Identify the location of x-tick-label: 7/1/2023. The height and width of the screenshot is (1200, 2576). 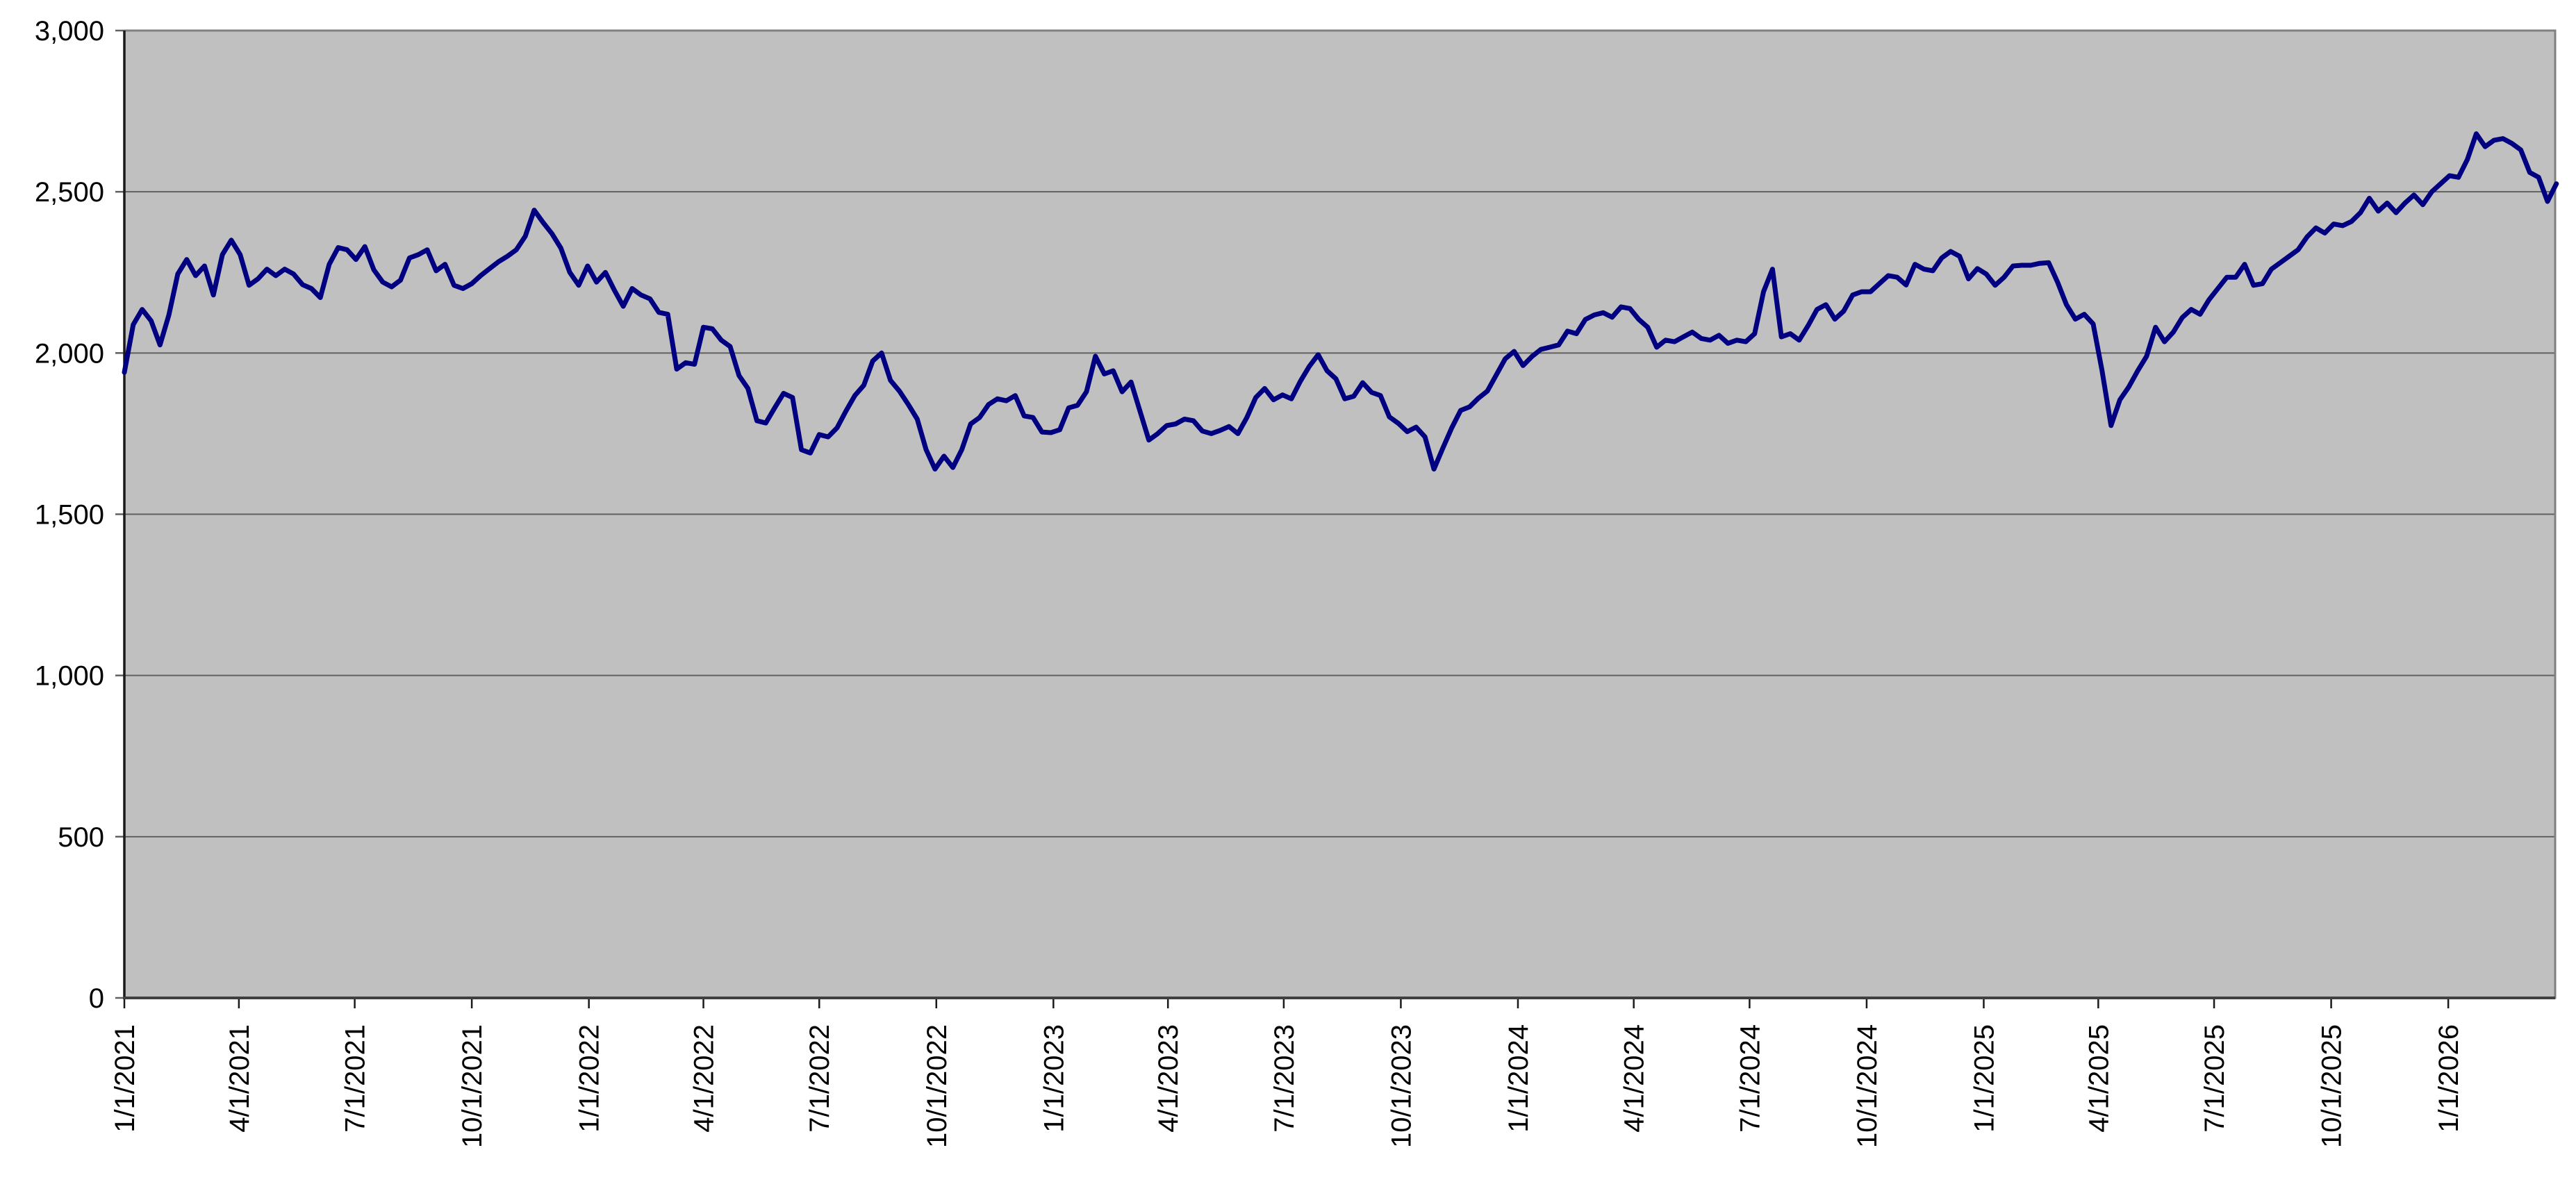
(1285, 1078).